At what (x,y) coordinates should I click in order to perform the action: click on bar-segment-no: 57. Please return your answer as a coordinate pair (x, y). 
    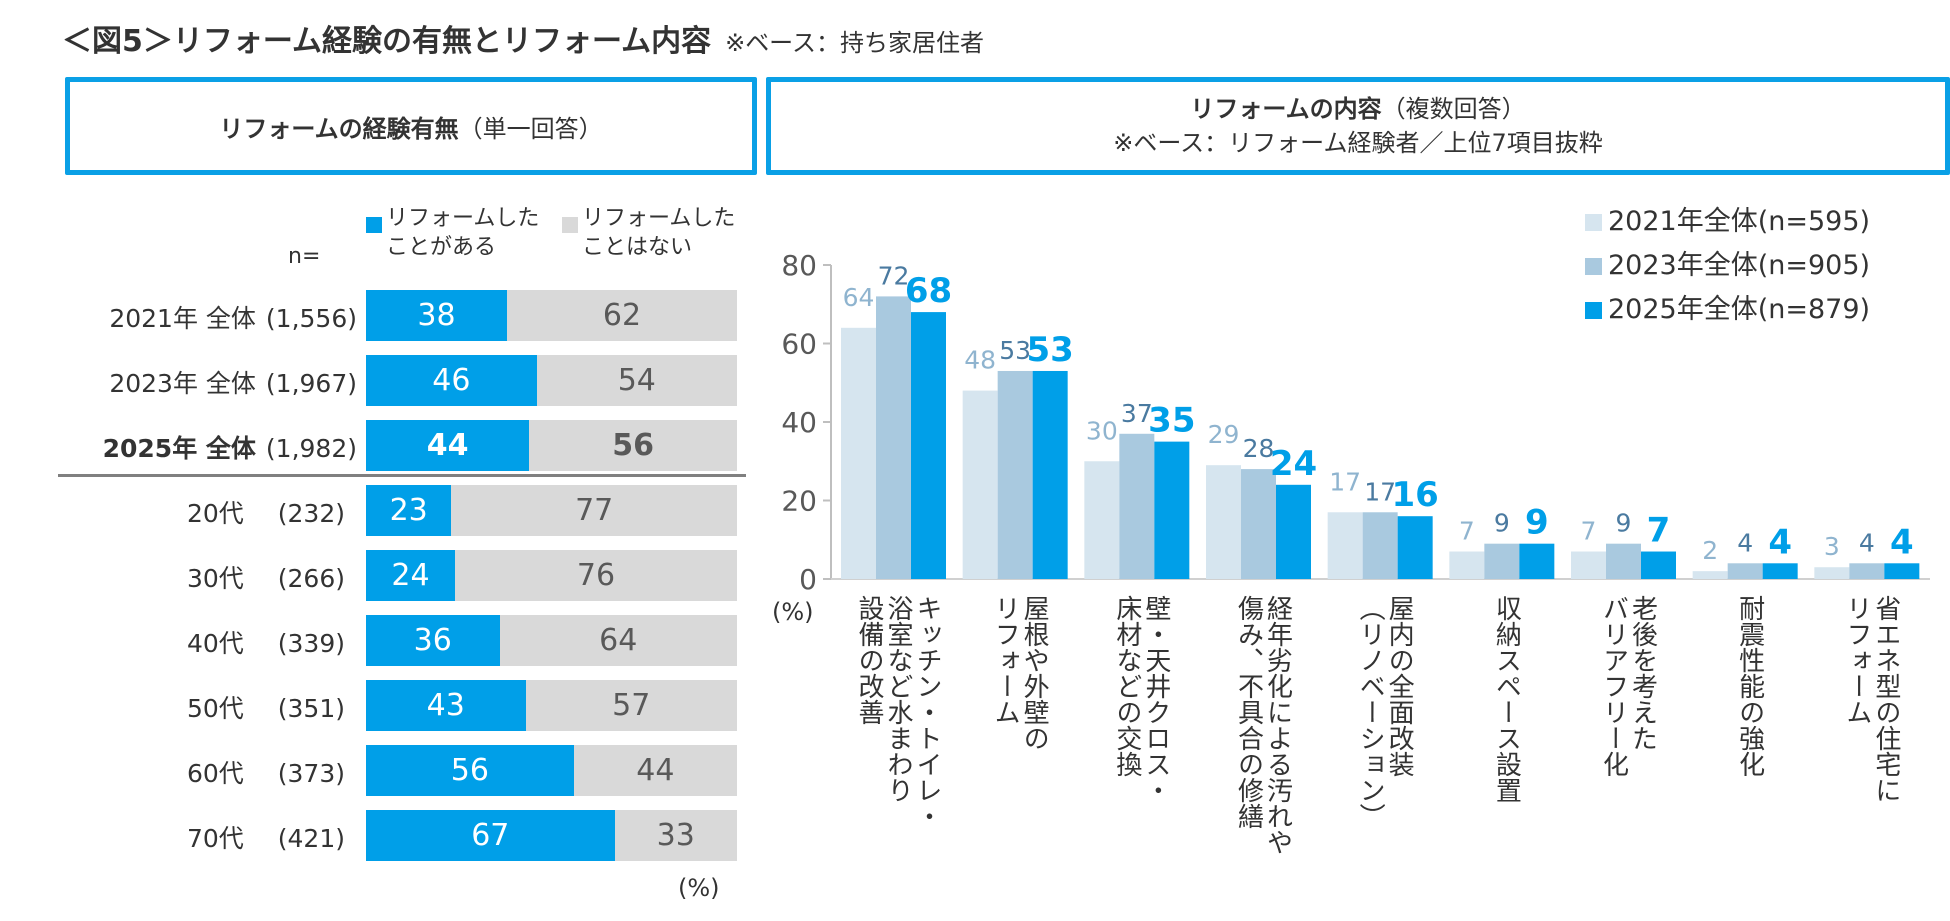
    Looking at the image, I should click on (631, 705).